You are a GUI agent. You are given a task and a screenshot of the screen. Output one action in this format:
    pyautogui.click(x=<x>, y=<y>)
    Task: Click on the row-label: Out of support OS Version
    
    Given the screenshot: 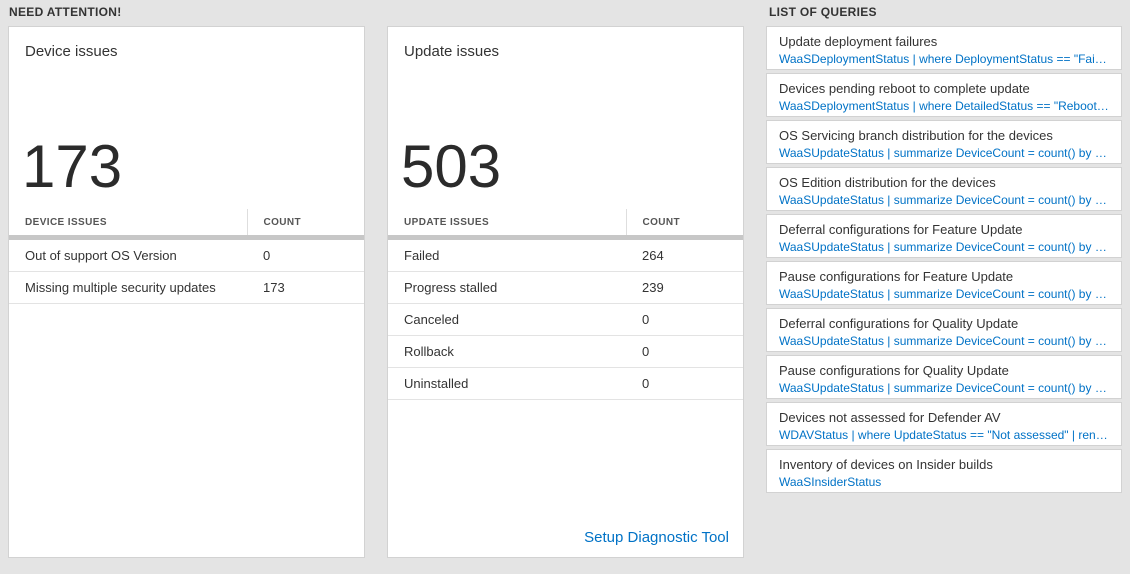 What is the action you would take?
    pyautogui.click(x=128, y=254)
    